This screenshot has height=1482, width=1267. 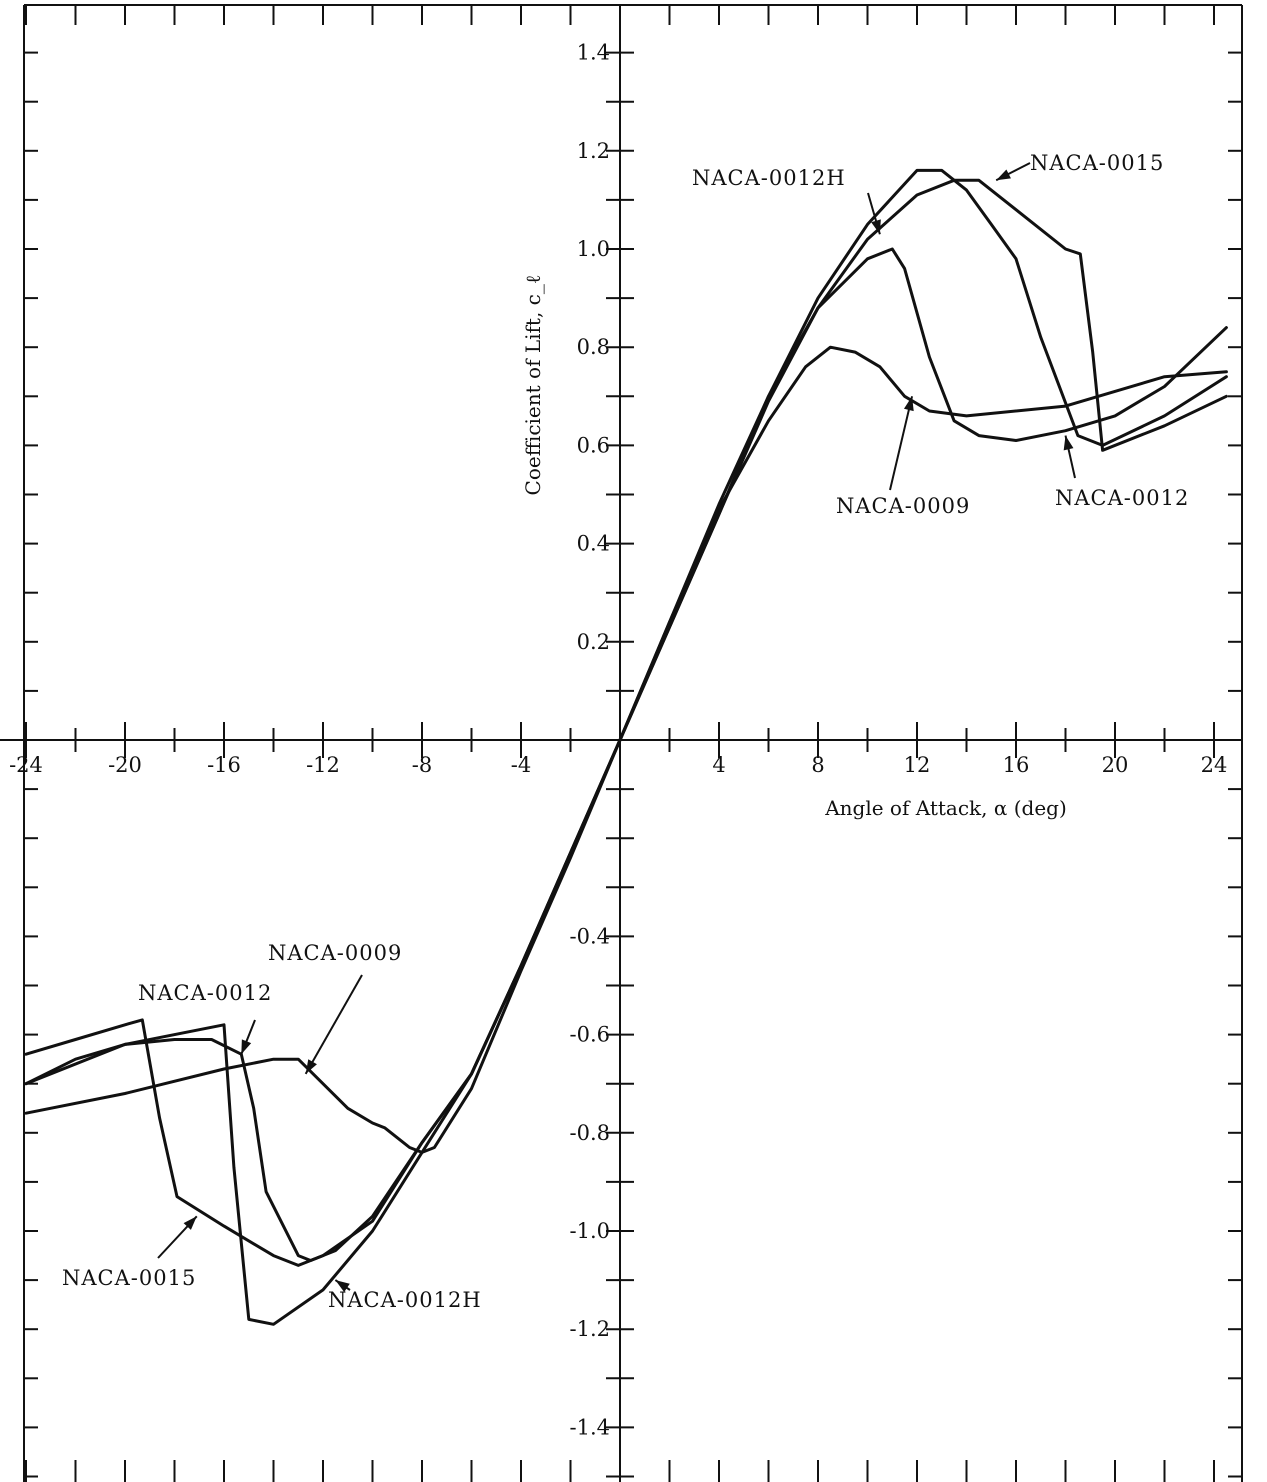 I want to click on x-tick-label: 20, so click(x=1115, y=765).